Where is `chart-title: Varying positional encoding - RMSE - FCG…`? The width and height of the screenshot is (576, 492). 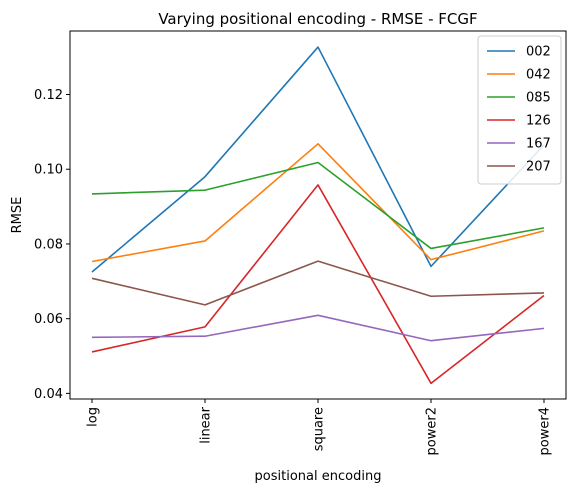 chart-title: Varying positional encoding - RMSE - FCG… is located at coordinates (317, 19).